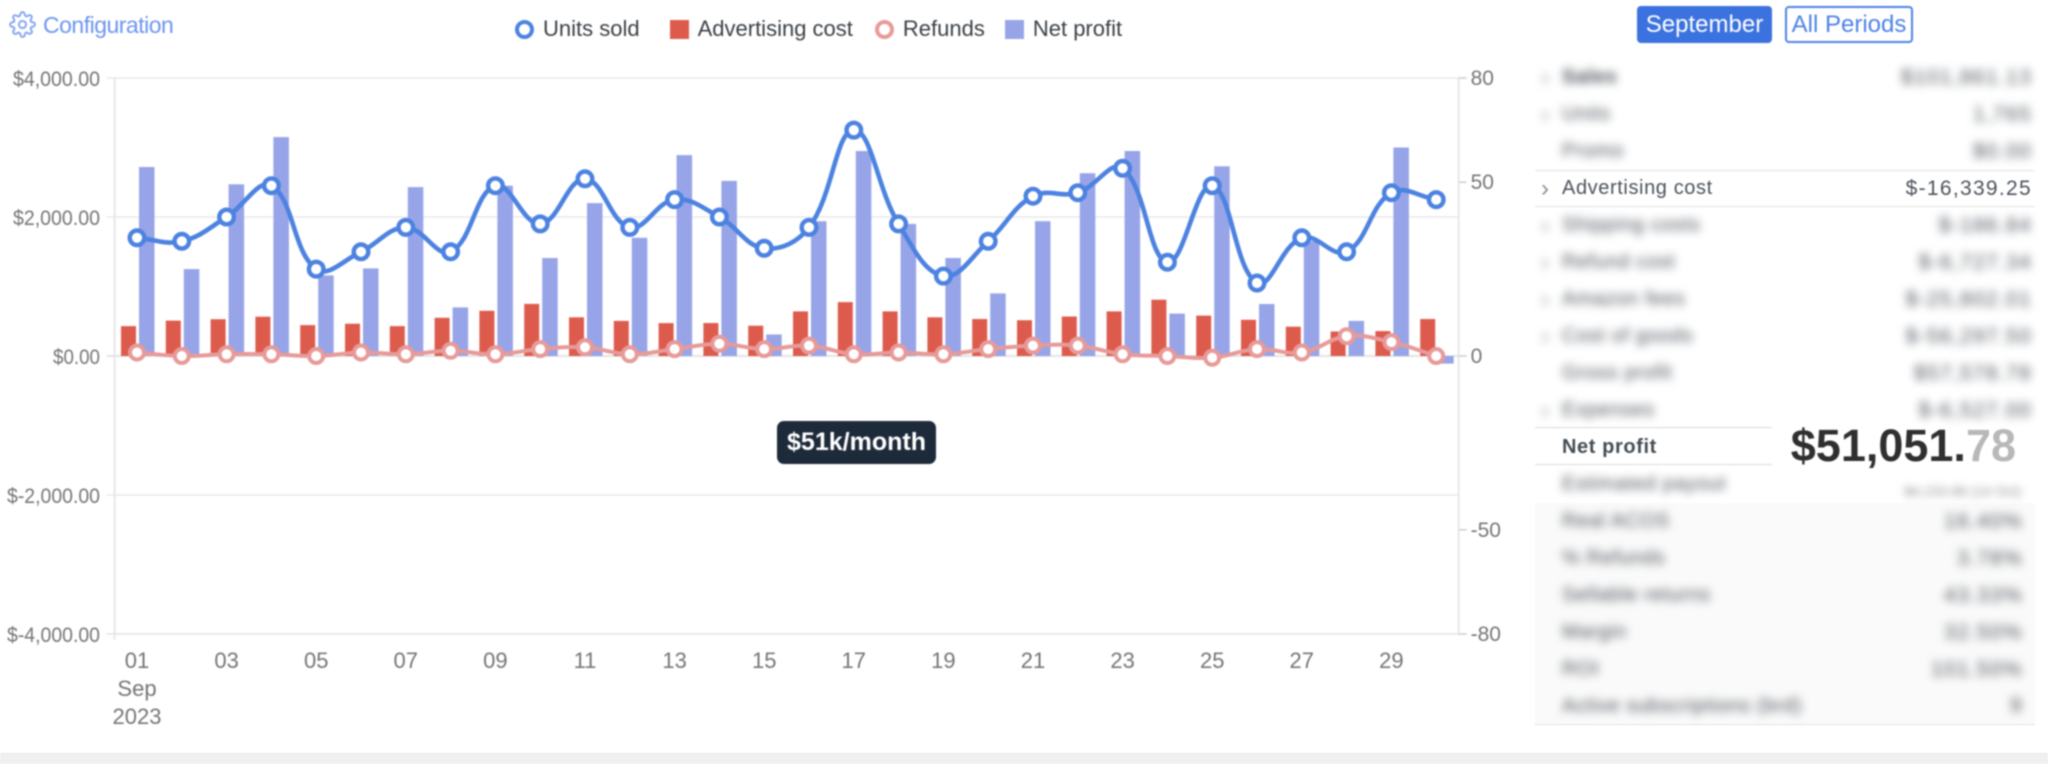 The image size is (2048, 764). Describe the element at coordinates (53, 496) in the screenshot. I see `svg-text: $-2,000.00` at that location.